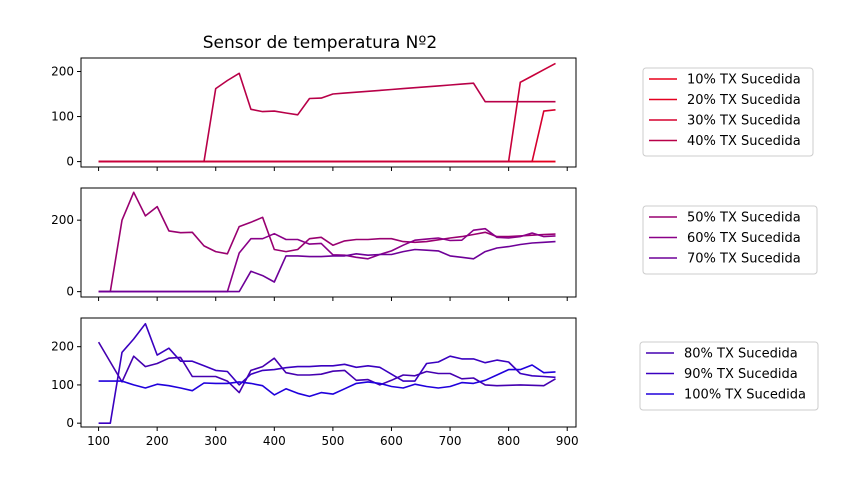 The image size is (861, 480). I want to click on legend-label: 80% TX Sucedida, so click(741, 354).